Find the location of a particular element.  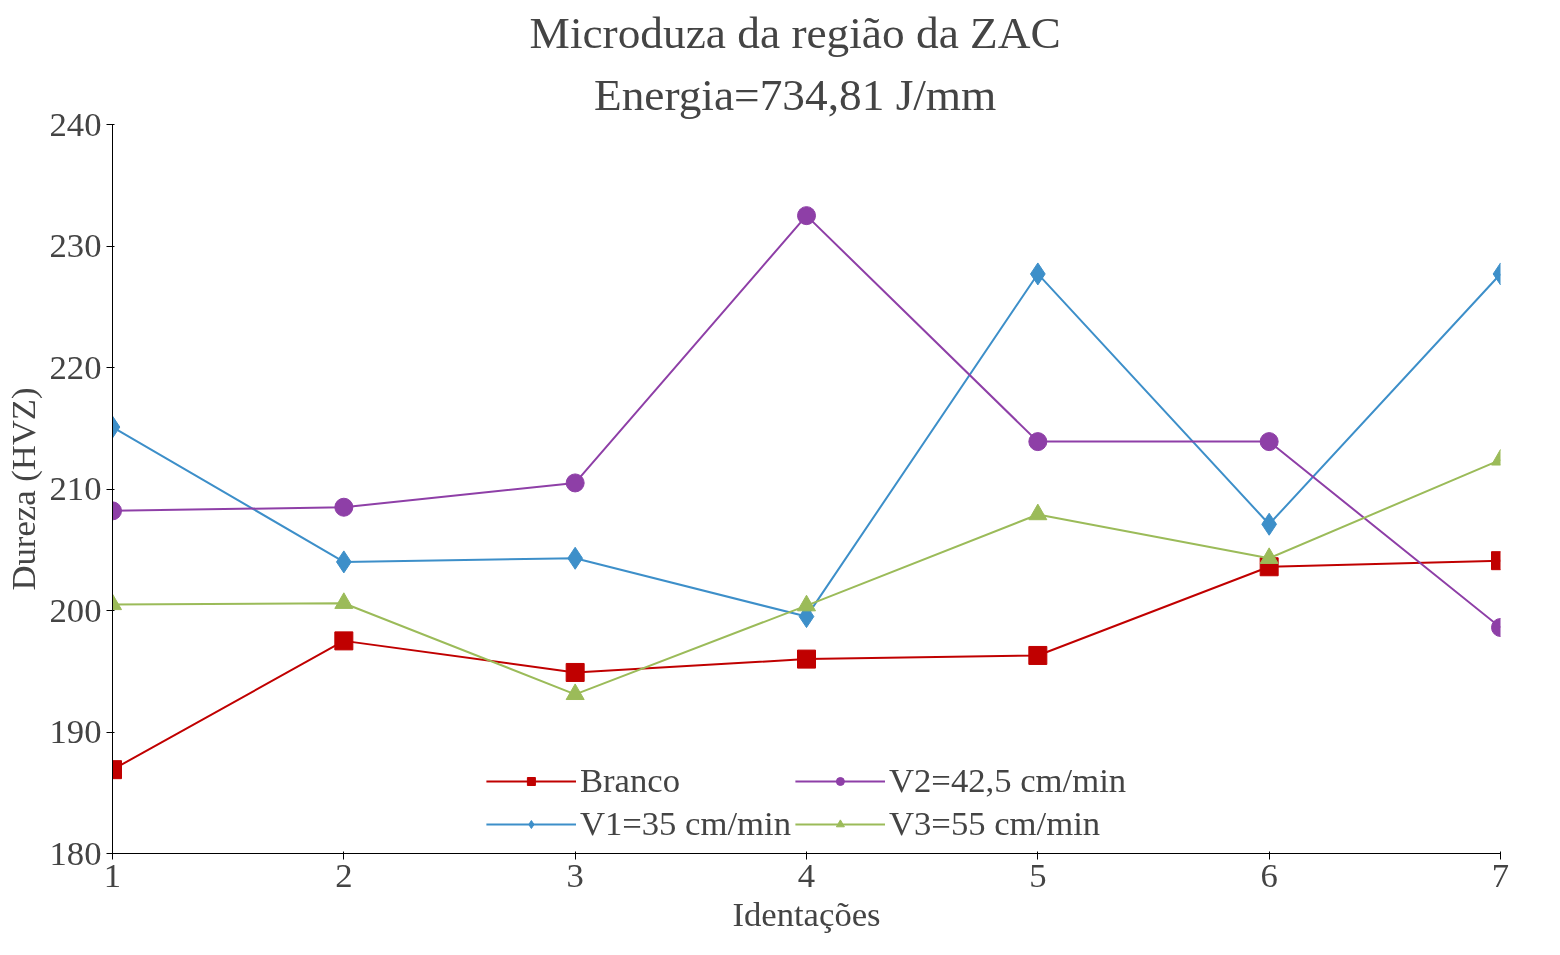

y-tick-label: 240 is located at coordinates (75, 123).